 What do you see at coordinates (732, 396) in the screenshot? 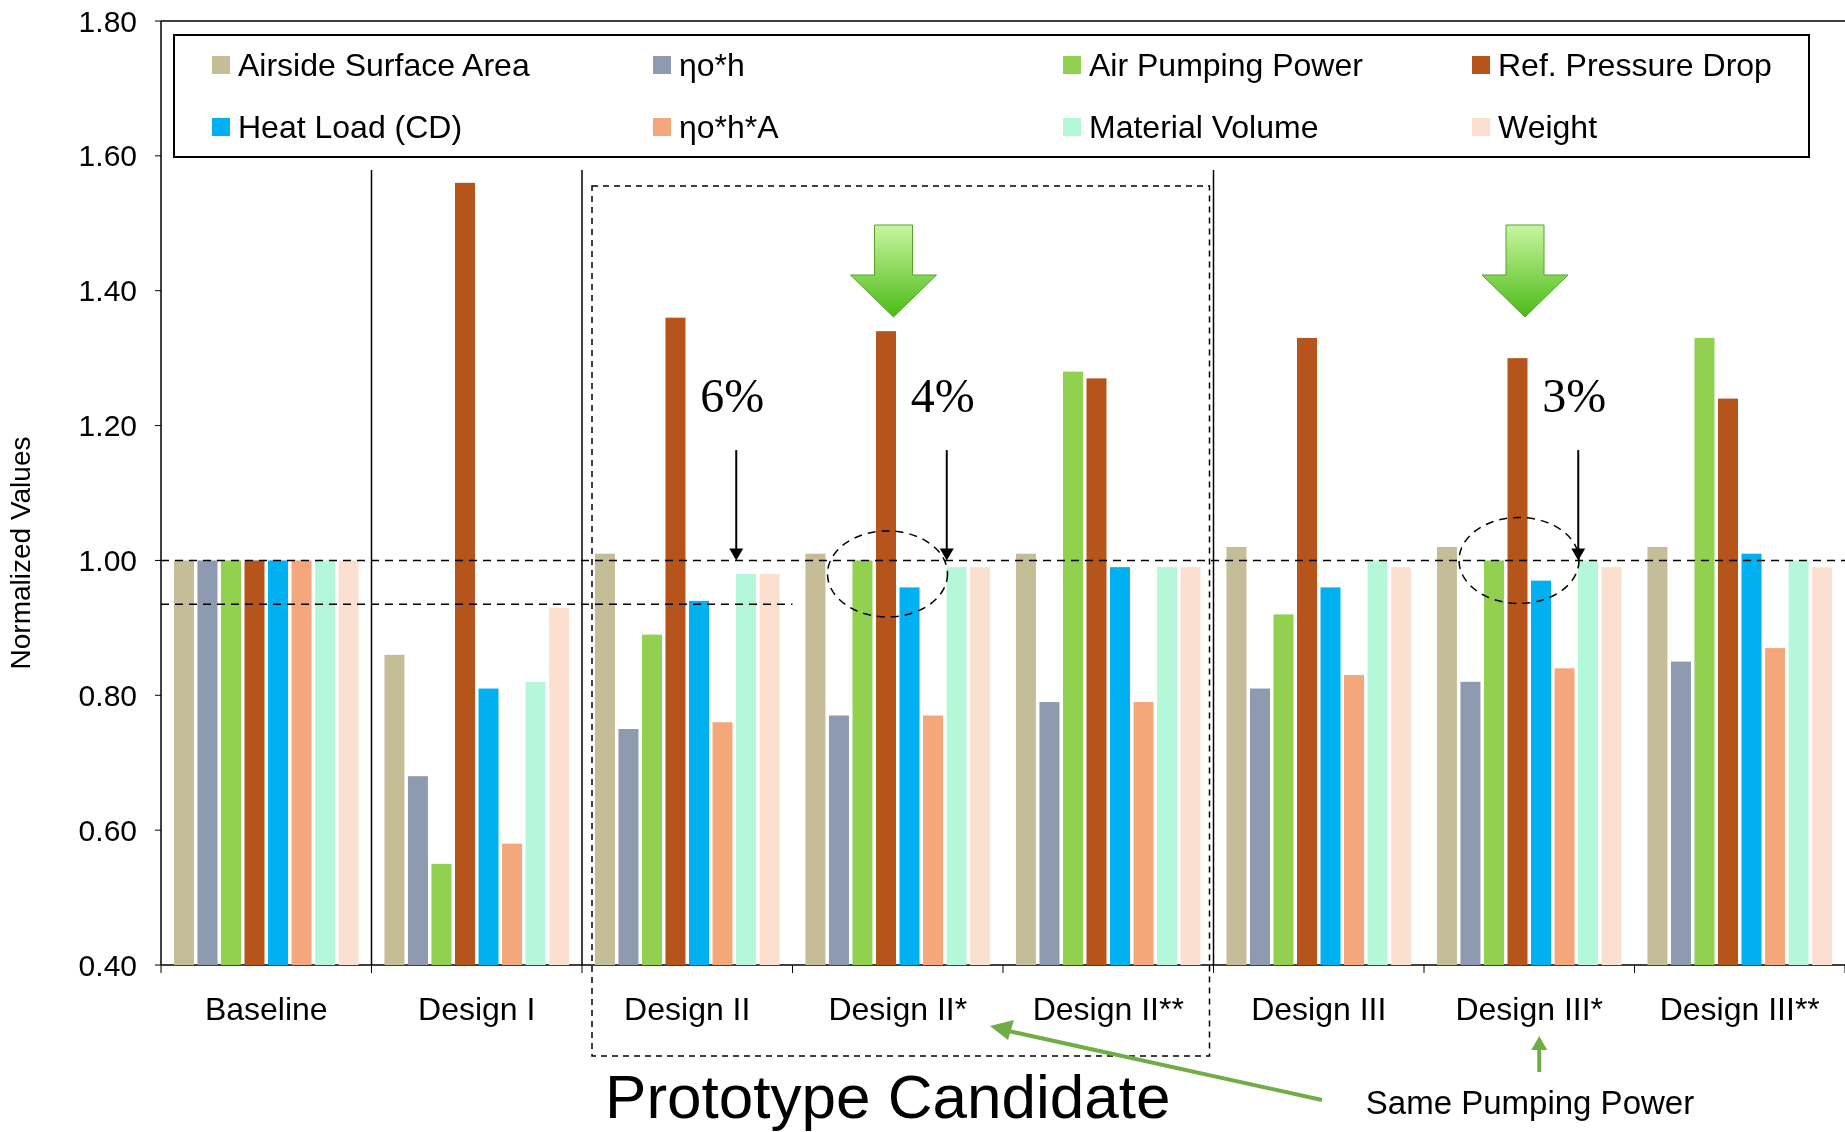
I see `annotation: 6%` at bounding box center [732, 396].